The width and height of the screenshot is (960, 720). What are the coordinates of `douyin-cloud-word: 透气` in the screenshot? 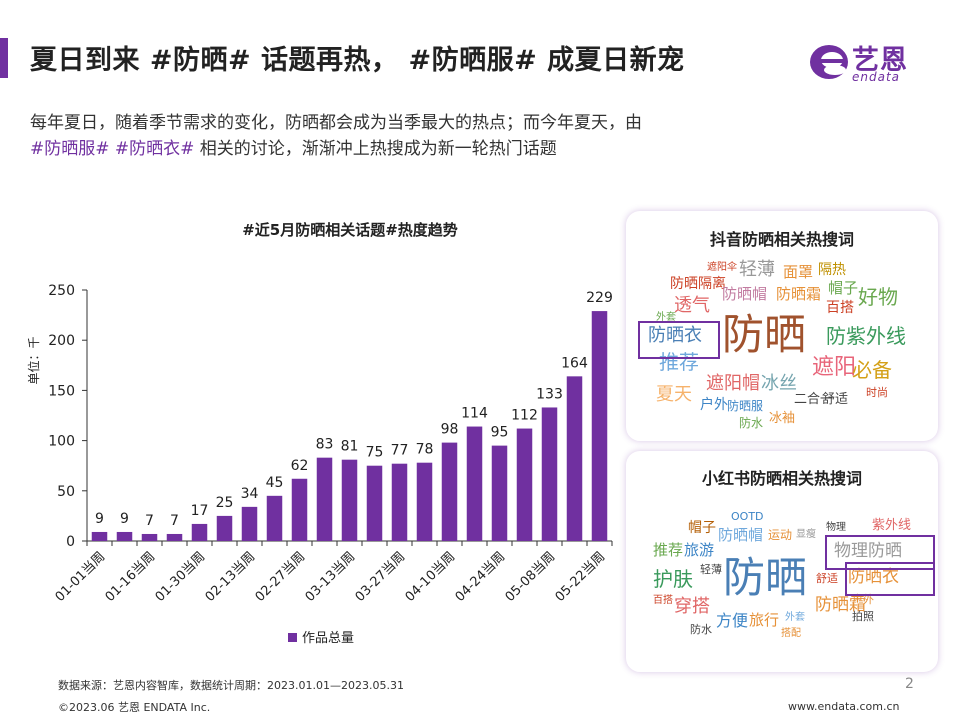 It's located at (692, 305).